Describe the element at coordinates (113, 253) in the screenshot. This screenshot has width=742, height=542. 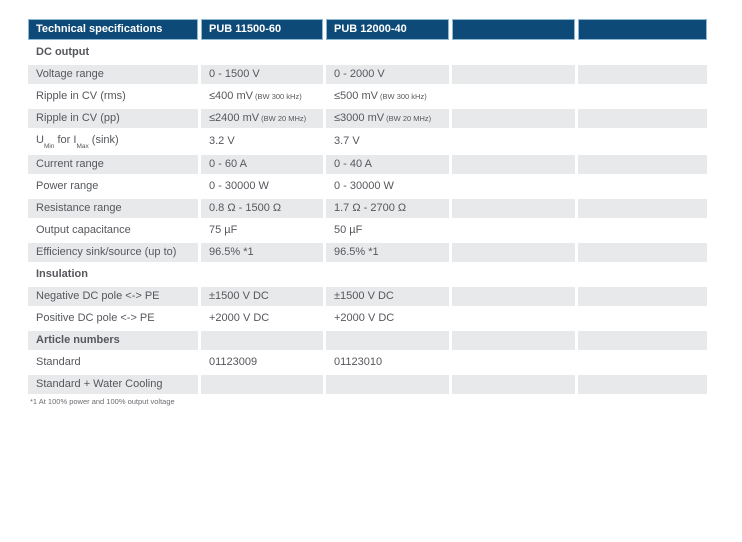
I see `spec-label: Efficiency sink/source (up to)` at that location.